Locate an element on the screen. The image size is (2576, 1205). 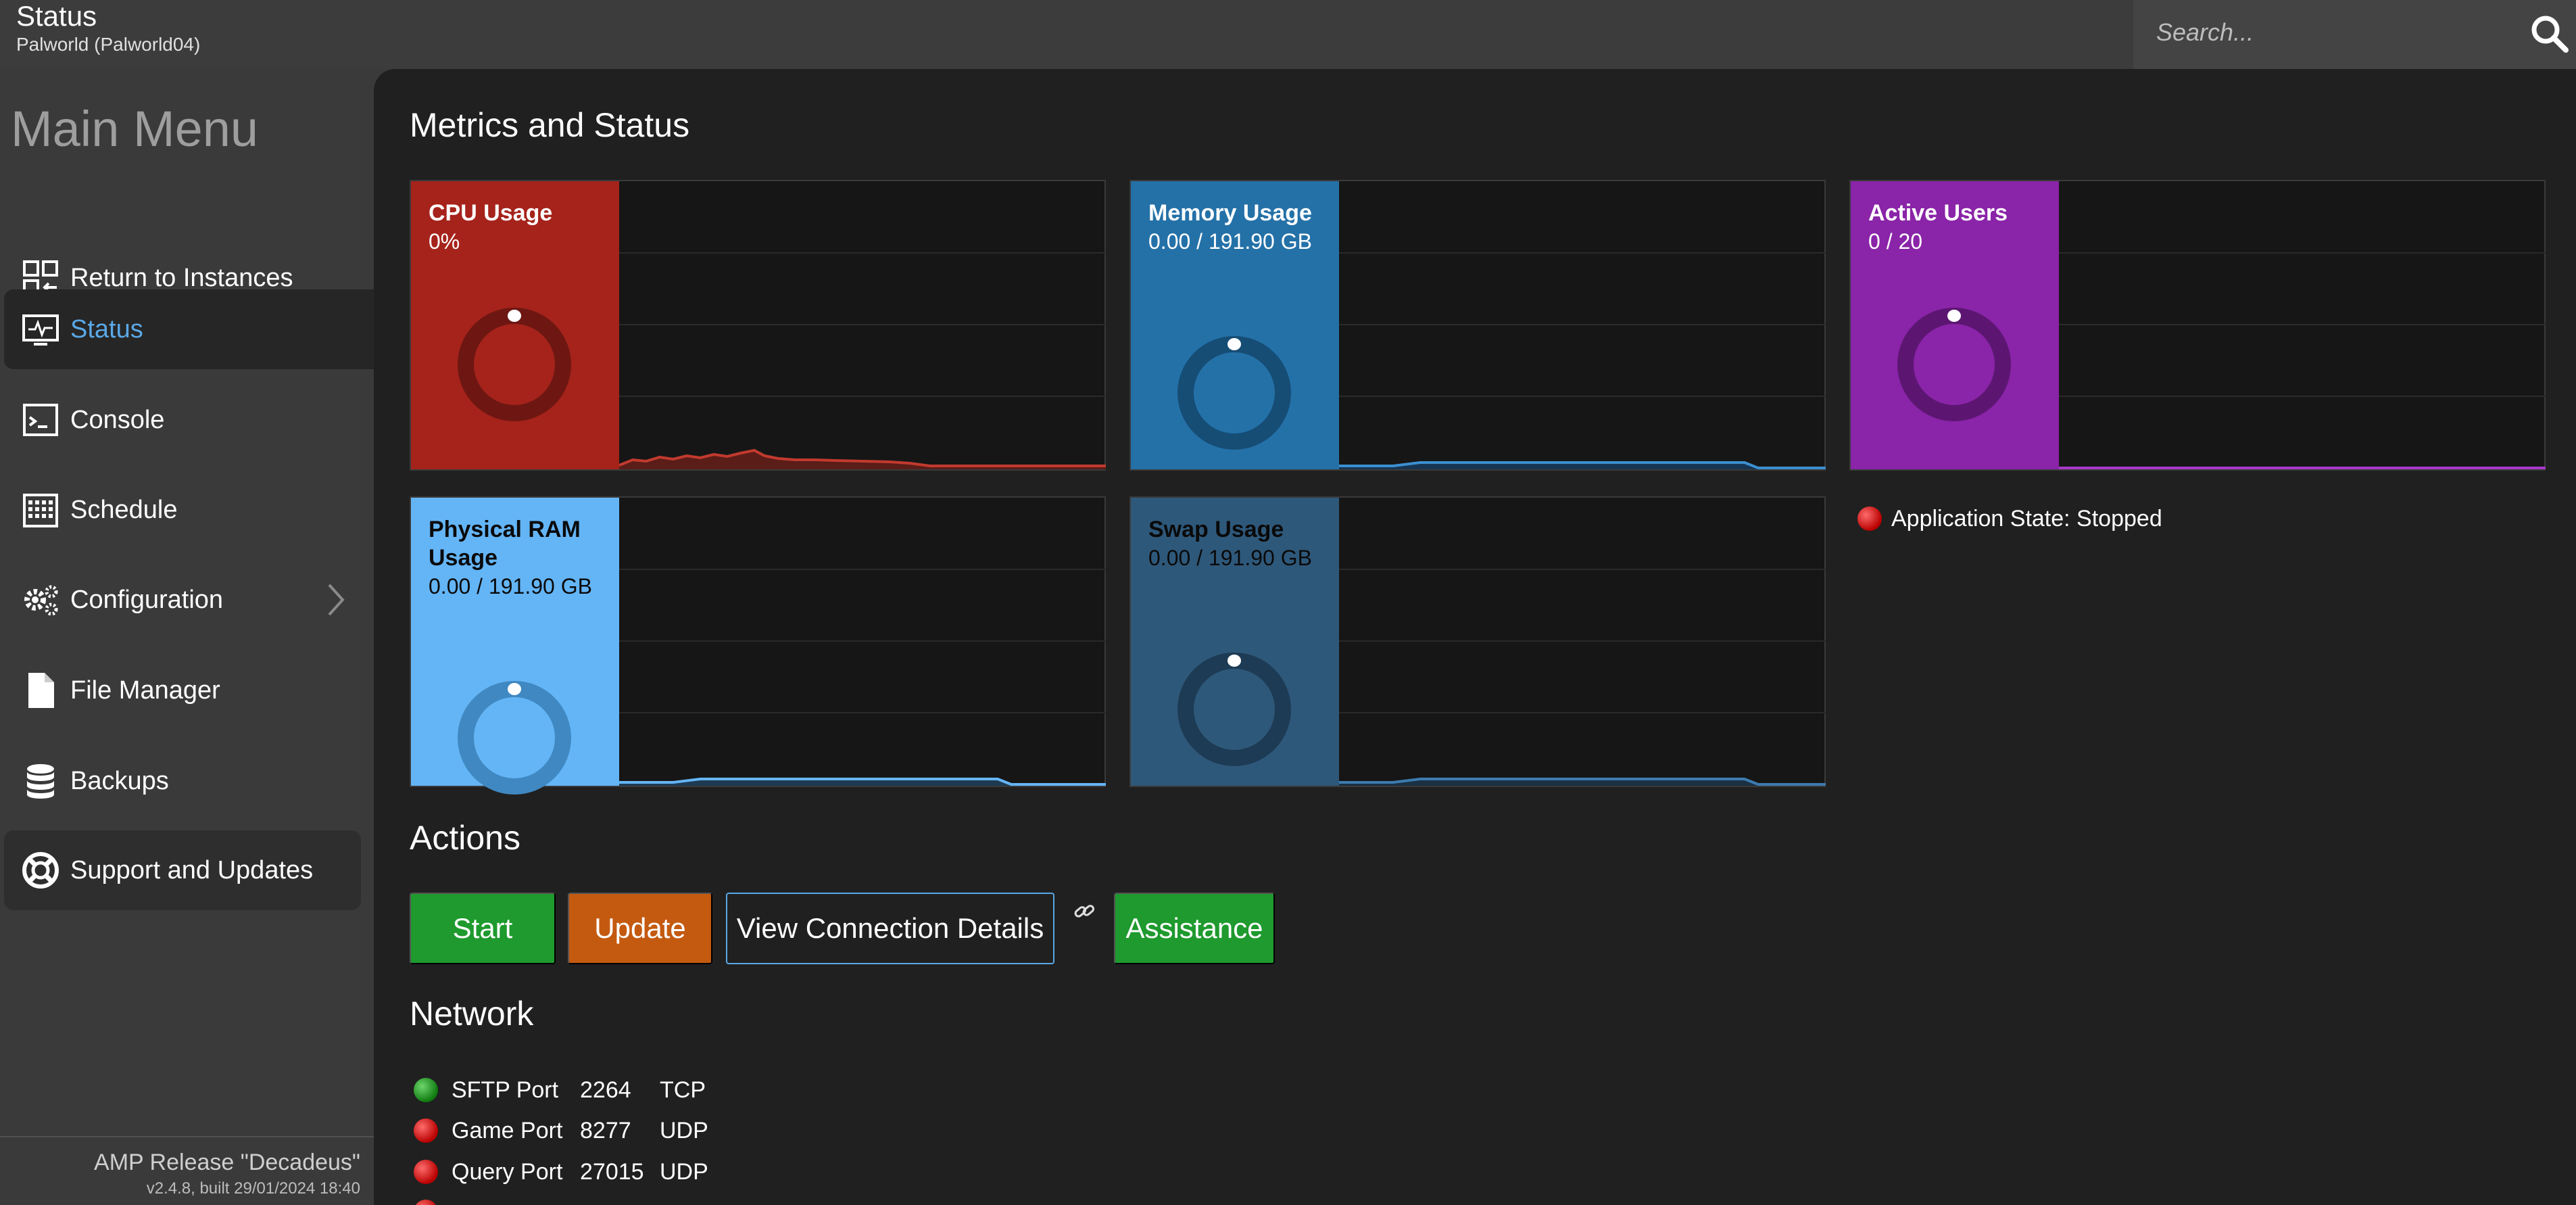
sidebar-item-configuration: Configuration is located at coordinates (189, 600).